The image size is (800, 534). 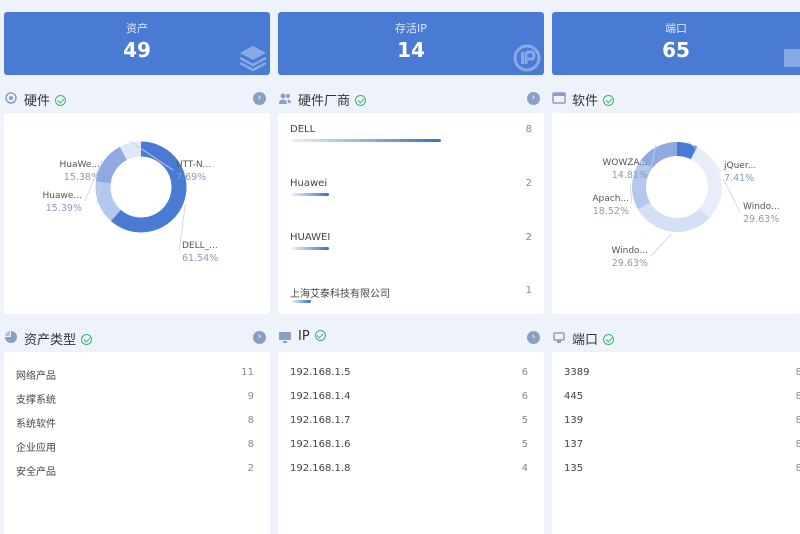 I want to click on vendor-card: DELL 8 Huawei 2 HUAWEI 2 上海艾泰科技有限公司 1, so click(x=411, y=213).